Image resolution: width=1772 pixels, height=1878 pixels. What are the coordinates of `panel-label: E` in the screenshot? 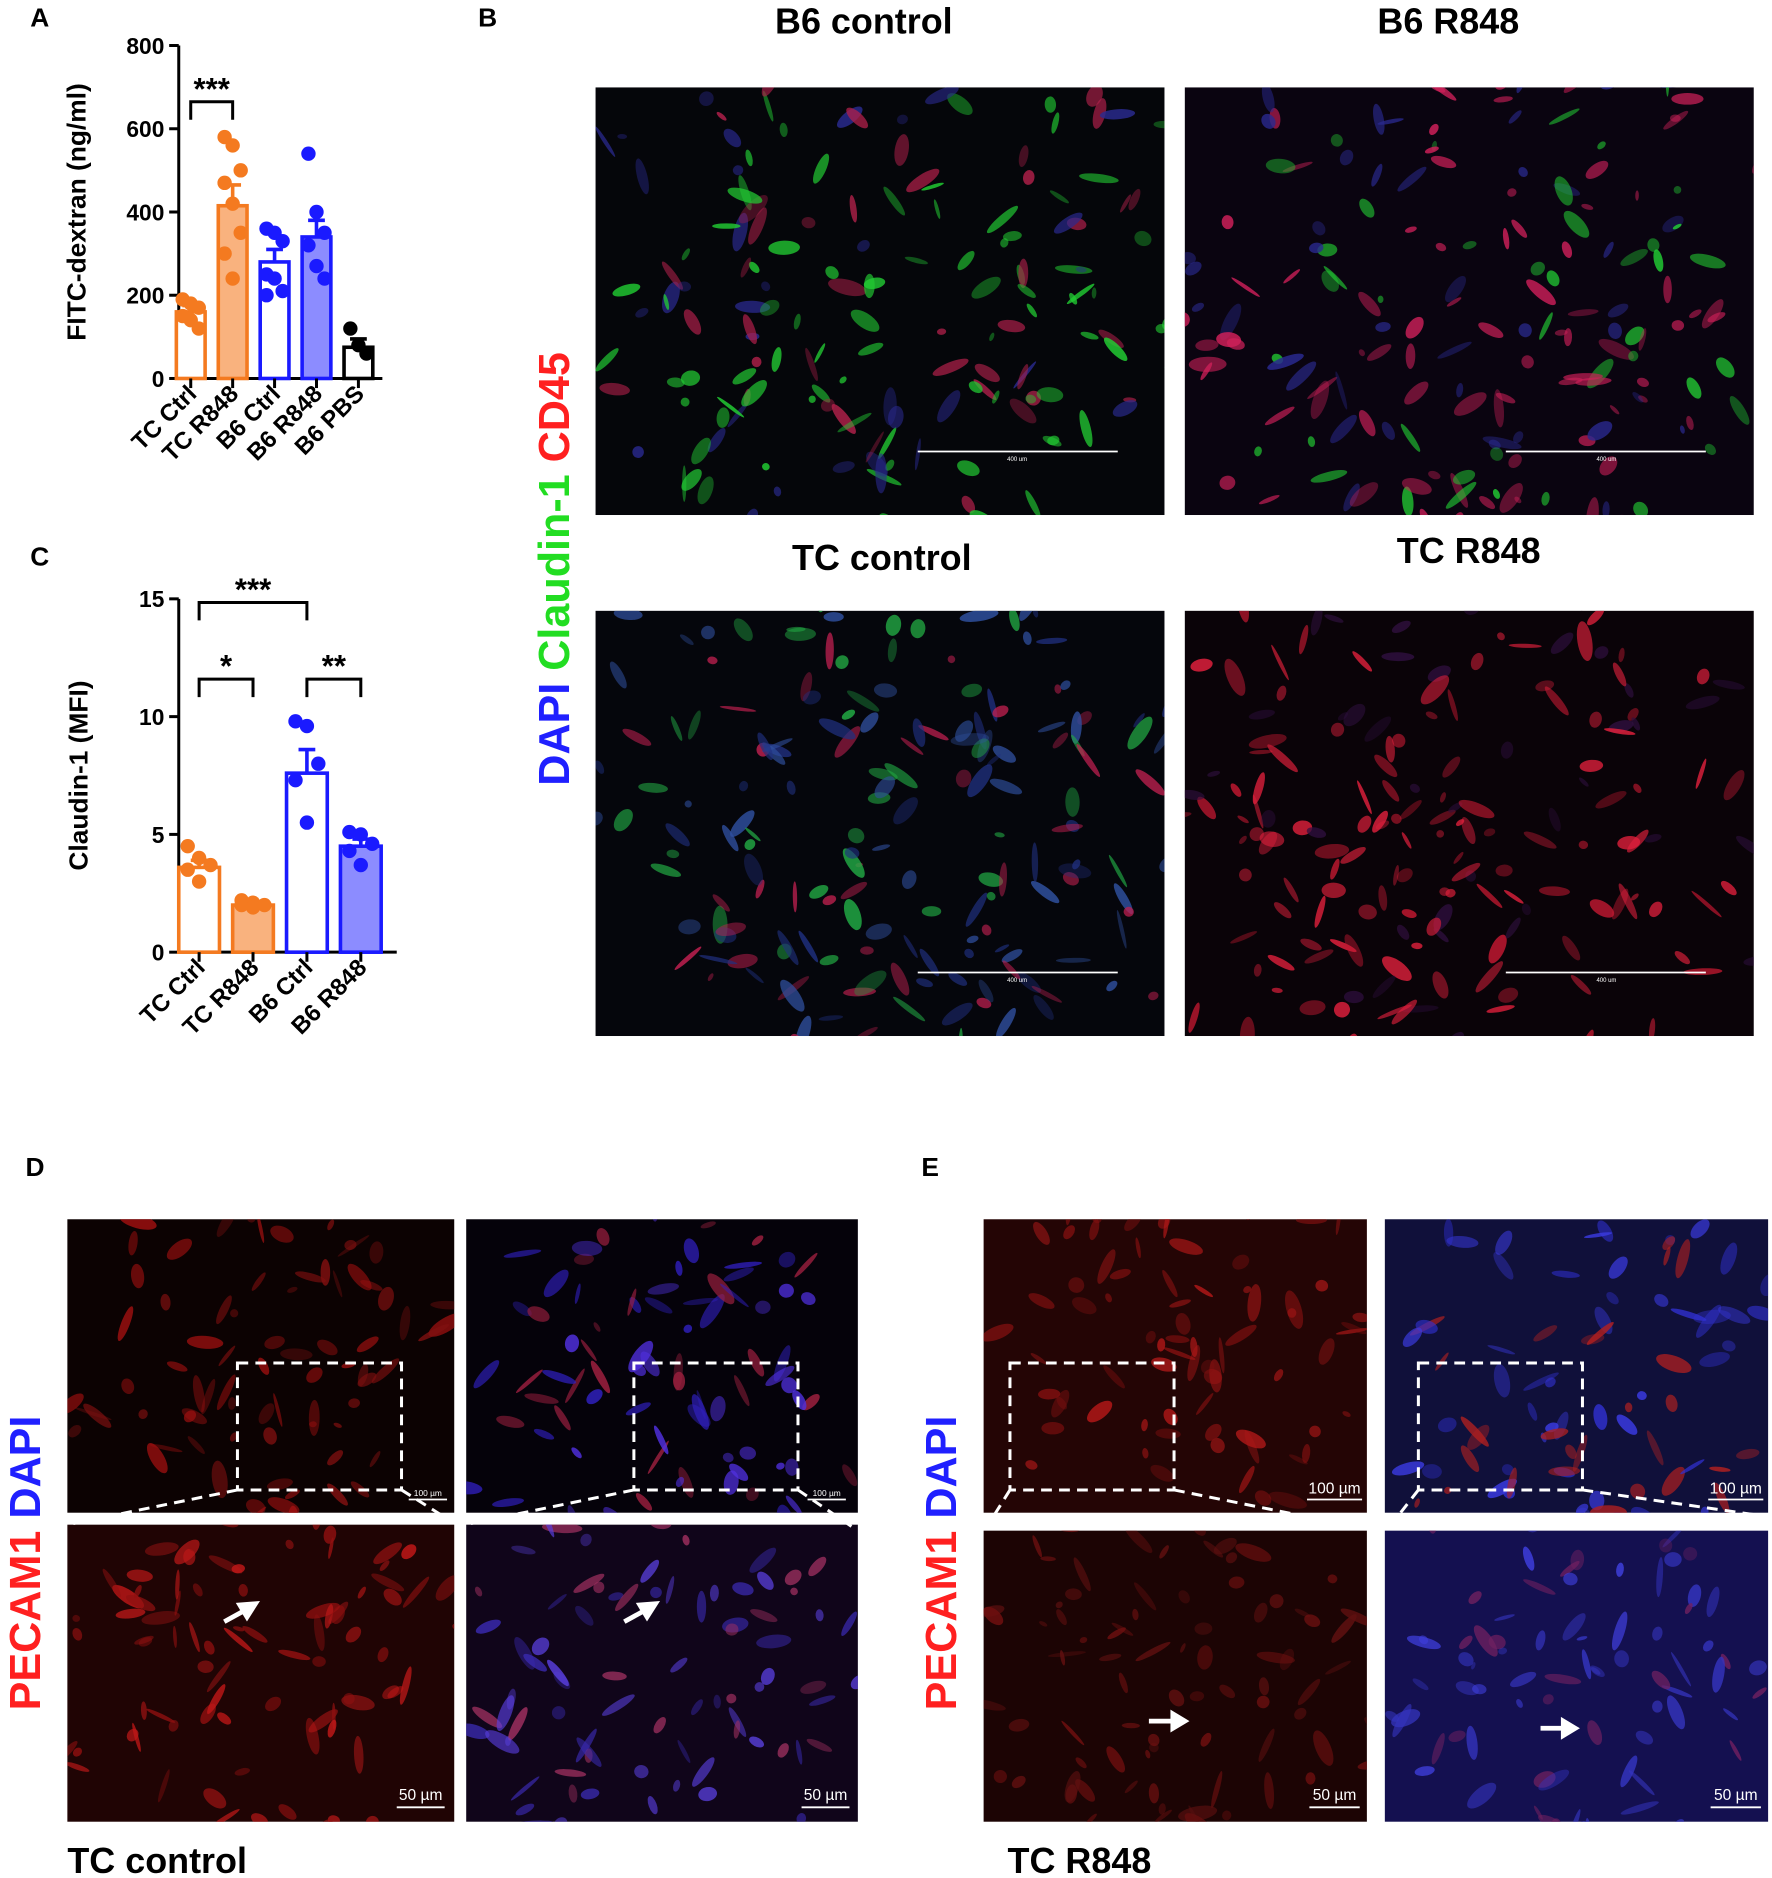 It's located at (930, 1167).